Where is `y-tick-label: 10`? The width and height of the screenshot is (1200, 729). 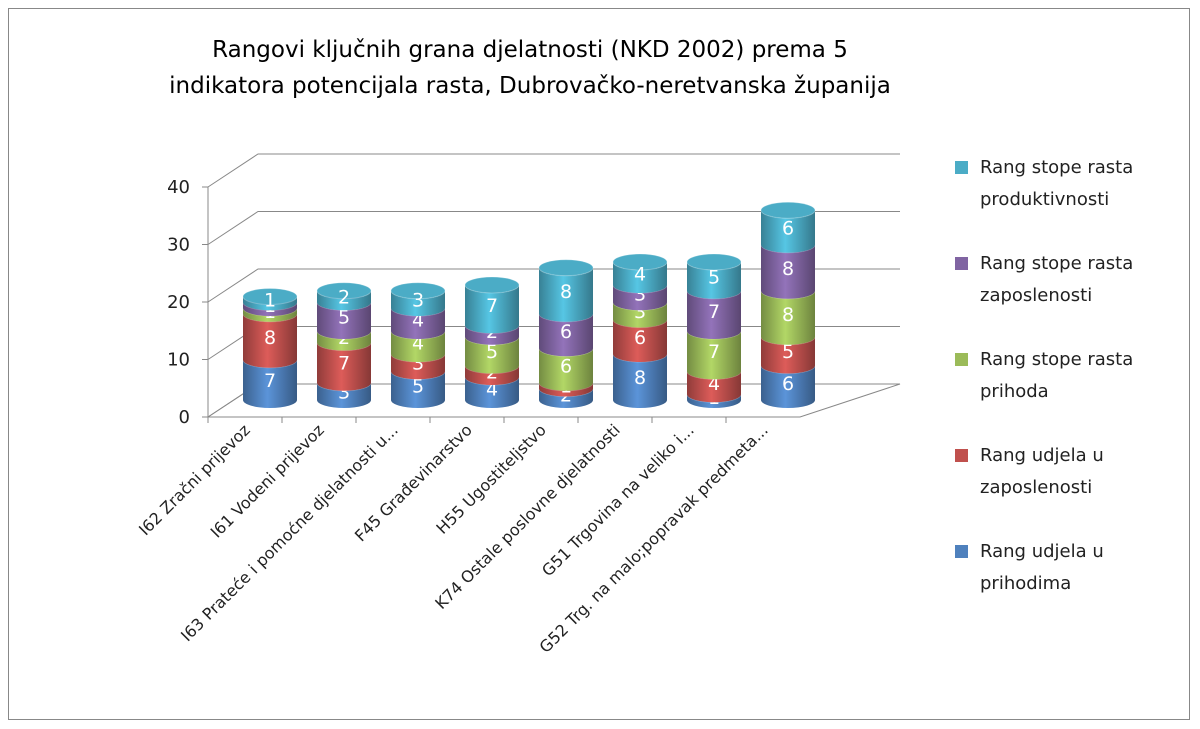
y-tick-label: 10 is located at coordinates (178, 360).